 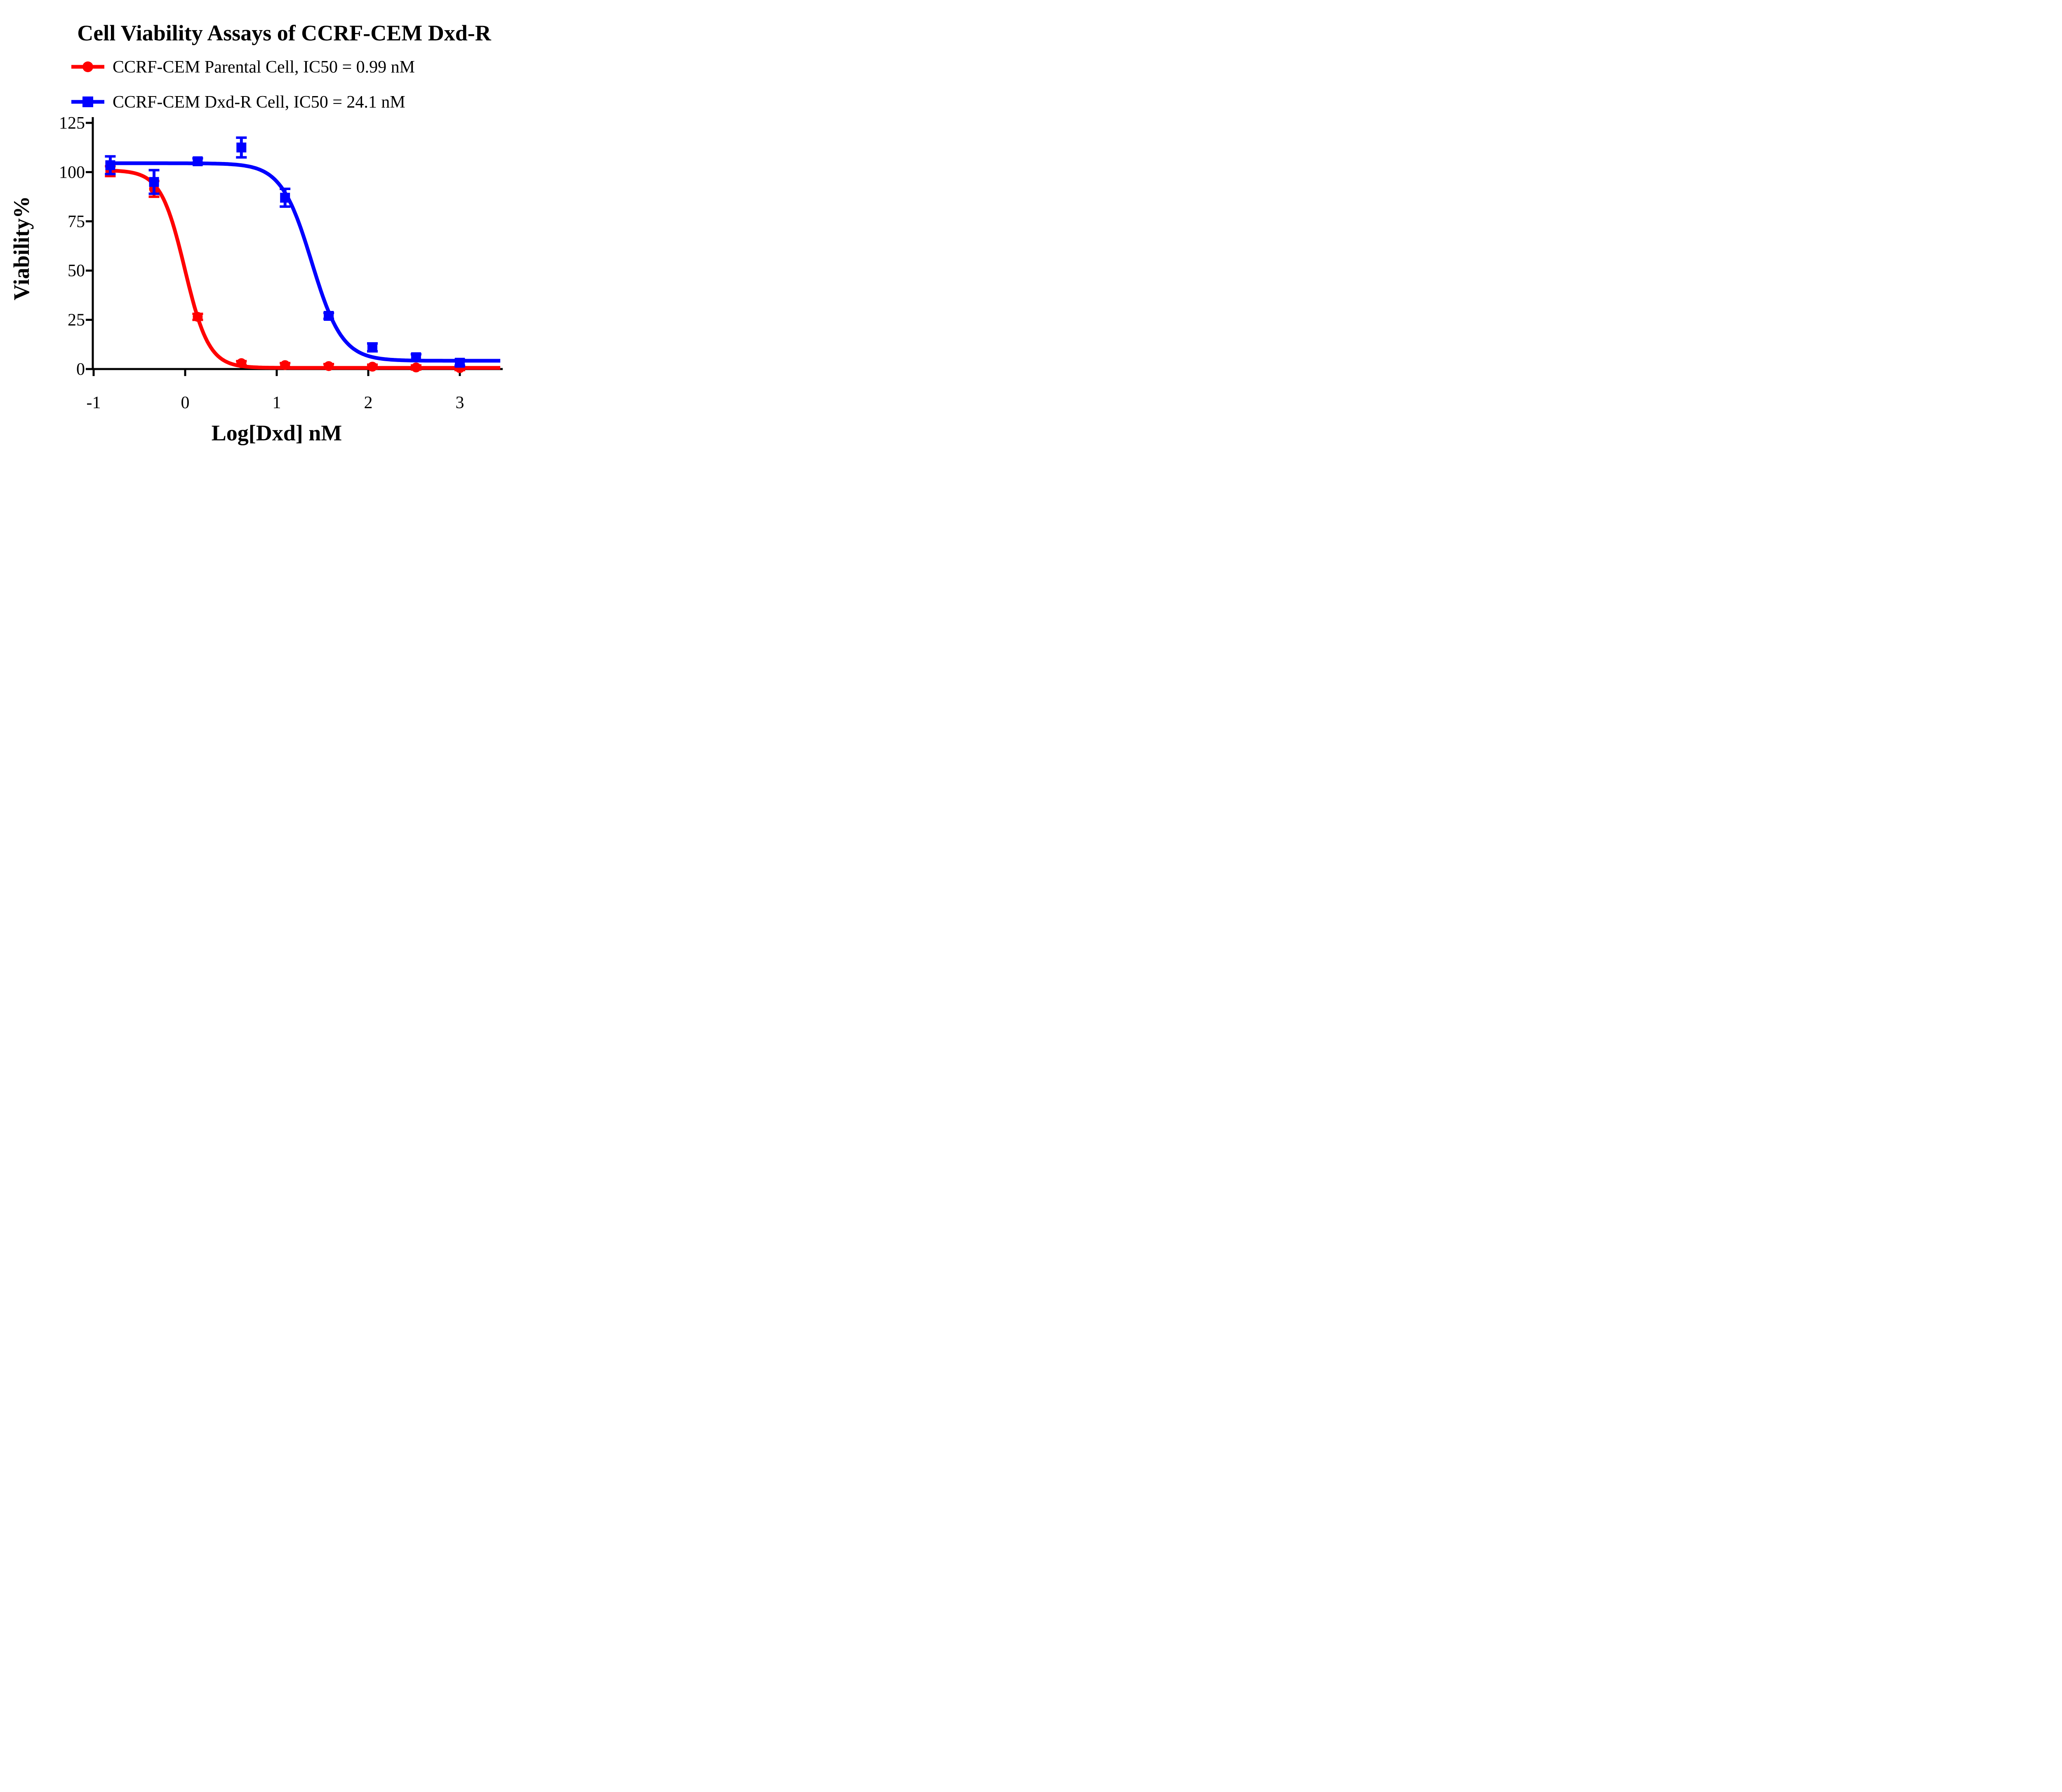 I want to click on series-1-curve, so click(x=305, y=262).